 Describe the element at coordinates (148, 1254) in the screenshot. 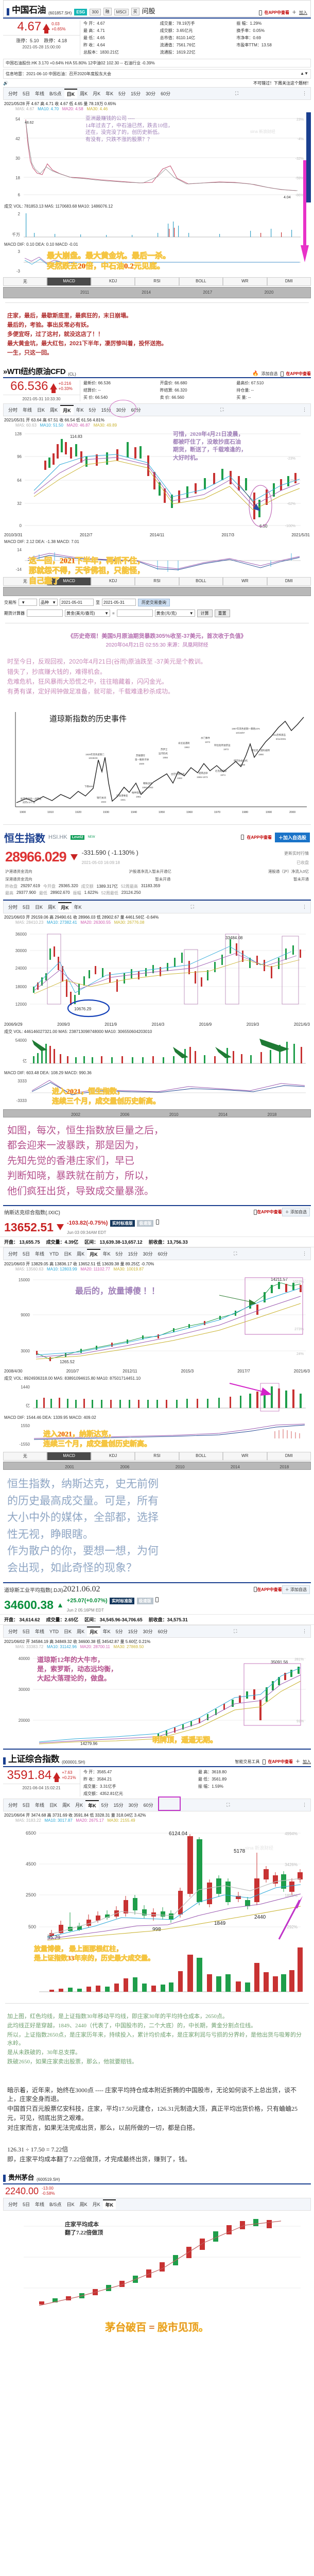

I see `ixic-tab-30min: 30分` at that location.